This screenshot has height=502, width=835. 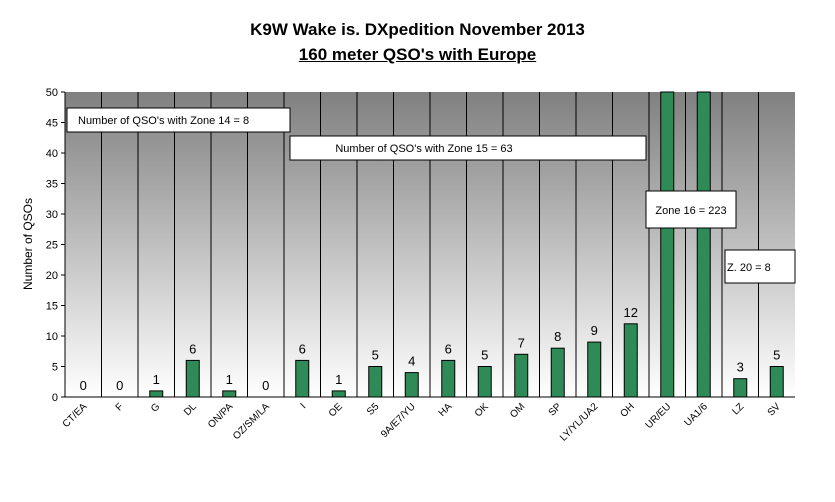 I want to click on chart-title: K9W Wake is. DXpedition November 2013, so click(x=417, y=29).